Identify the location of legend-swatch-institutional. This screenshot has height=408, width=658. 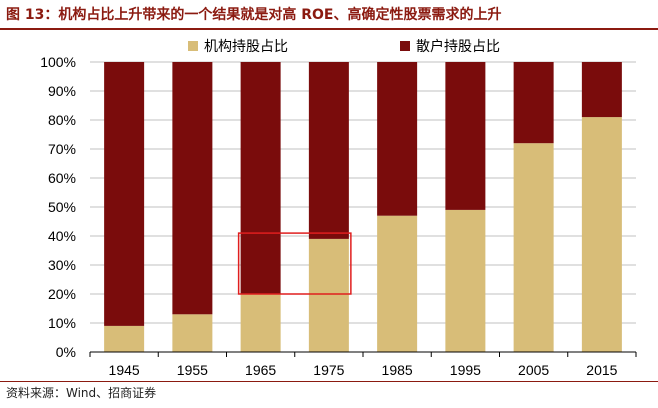
(193, 46).